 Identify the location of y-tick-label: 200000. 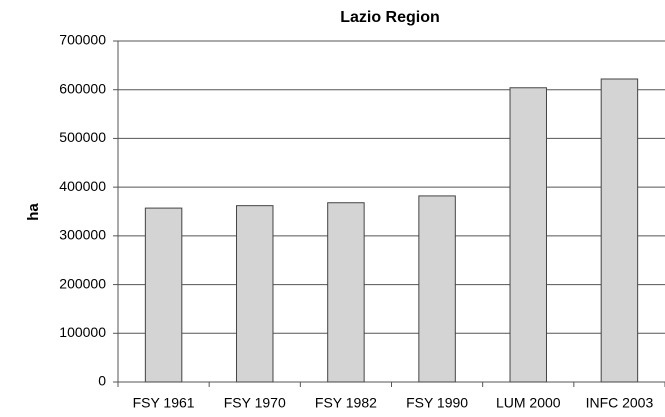
(82, 283).